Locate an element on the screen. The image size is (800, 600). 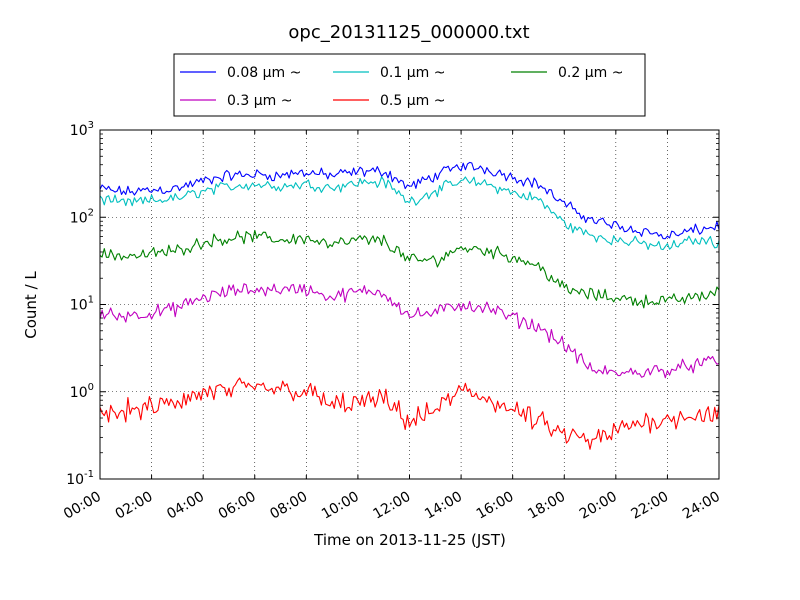
legend-entry: 0.1 μm ~ is located at coordinates (412, 73).